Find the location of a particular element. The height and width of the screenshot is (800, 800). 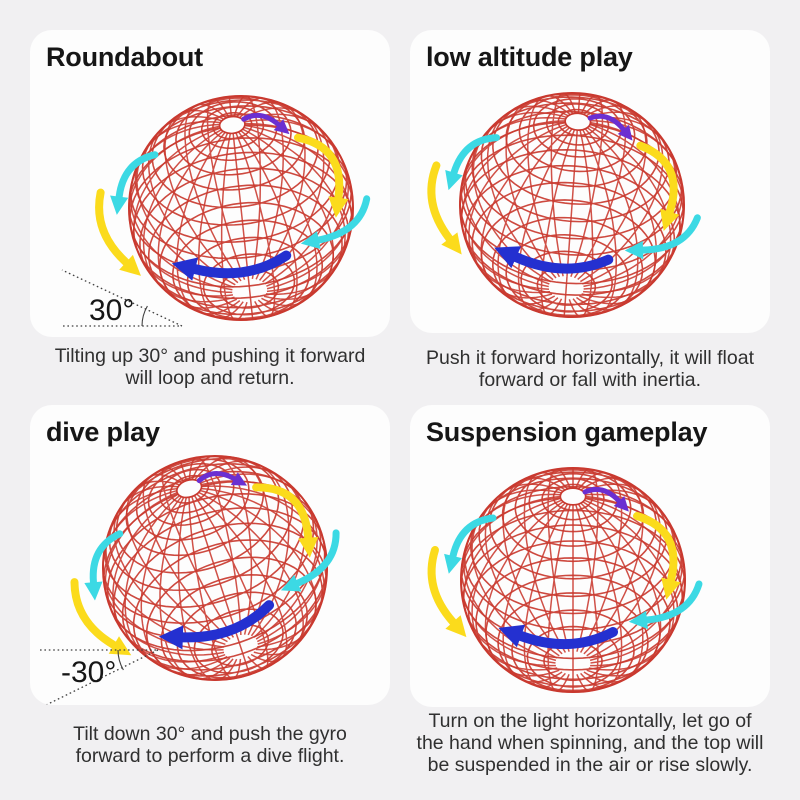

tilt-angle-diagram-up: 30° is located at coordinates (122, 298).